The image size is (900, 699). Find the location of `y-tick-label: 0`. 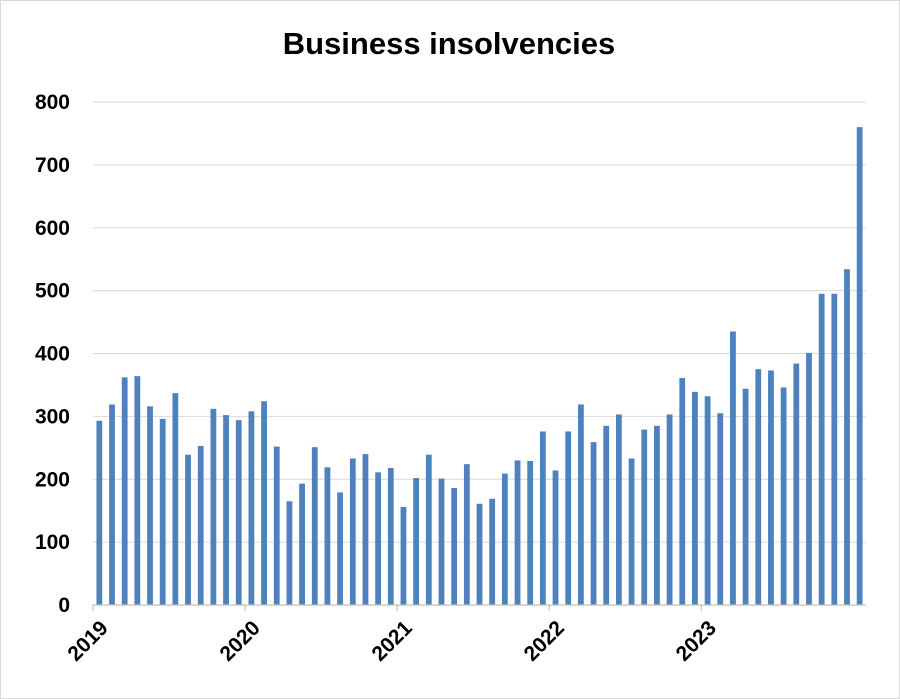

y-tick-label: 0 is located at coordinates (64, 605).